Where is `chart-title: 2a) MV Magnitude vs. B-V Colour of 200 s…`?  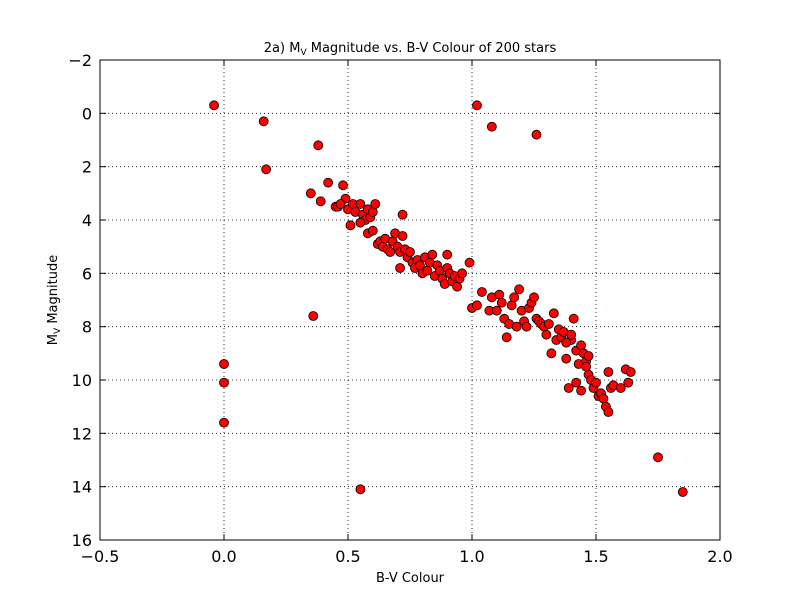
chart-title: 2a) MV Magnitude vs. B-V Colour of 200 s… is located at coordinates (410, 49).